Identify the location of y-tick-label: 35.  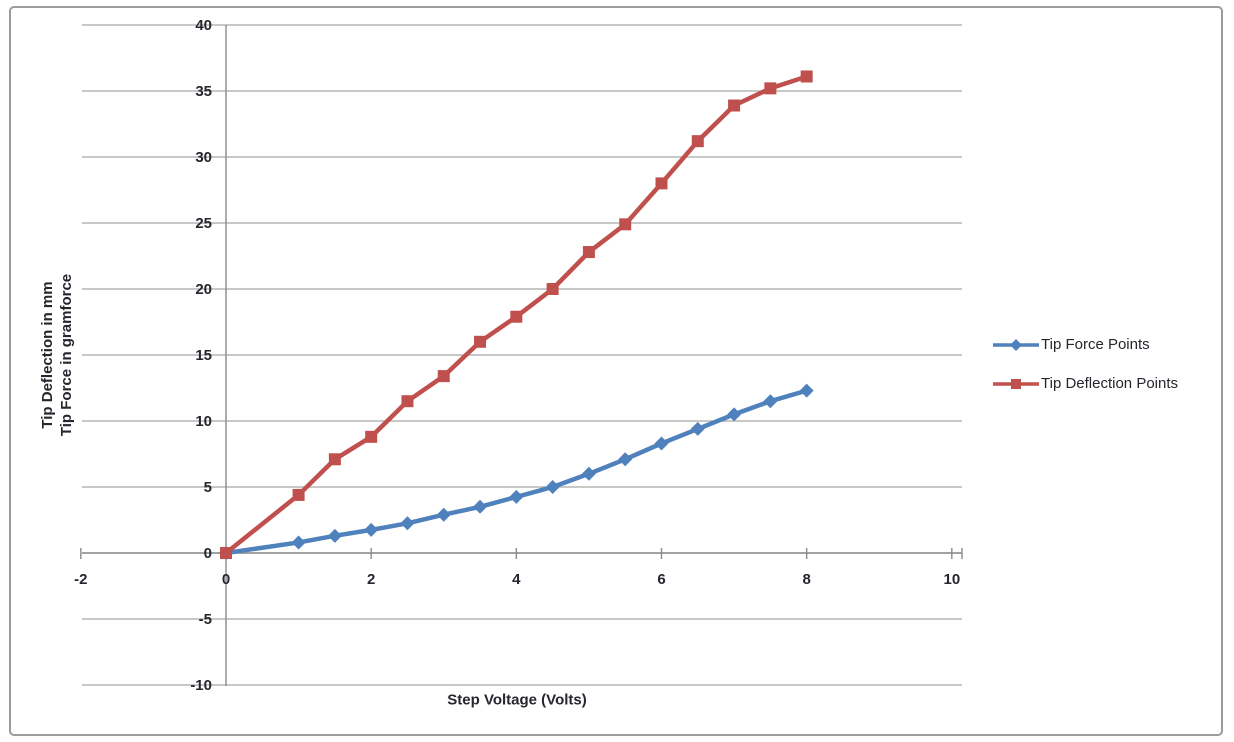
(203, 91).